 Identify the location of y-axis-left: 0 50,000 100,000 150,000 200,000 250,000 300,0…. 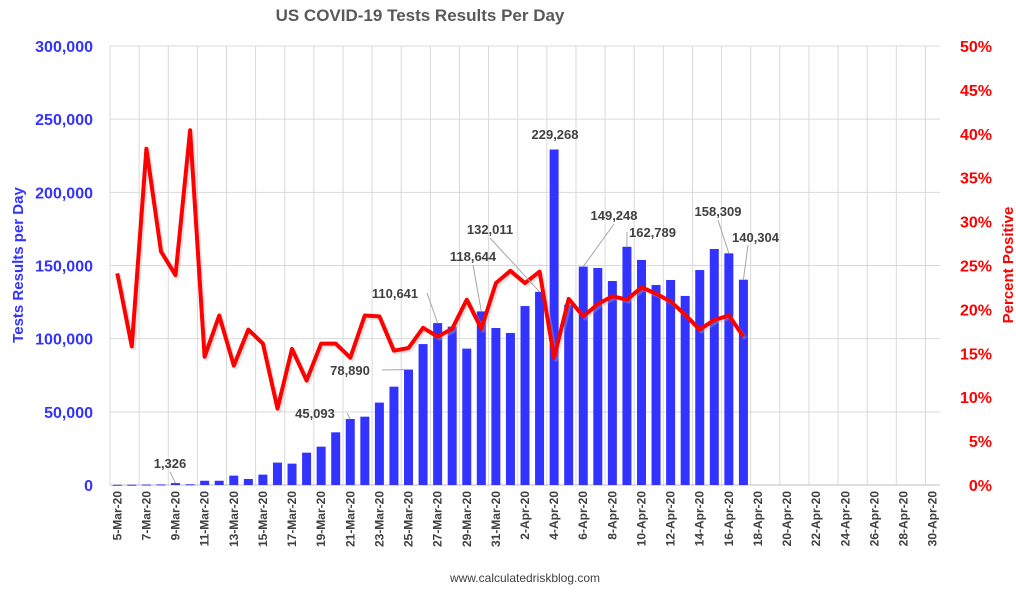
(64, 267).